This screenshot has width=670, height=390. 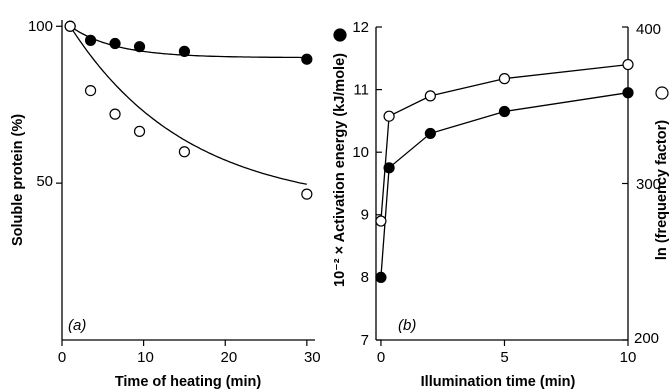 I want to click on chart-b-right-tick-label: 400, so click(x=648, y=29).